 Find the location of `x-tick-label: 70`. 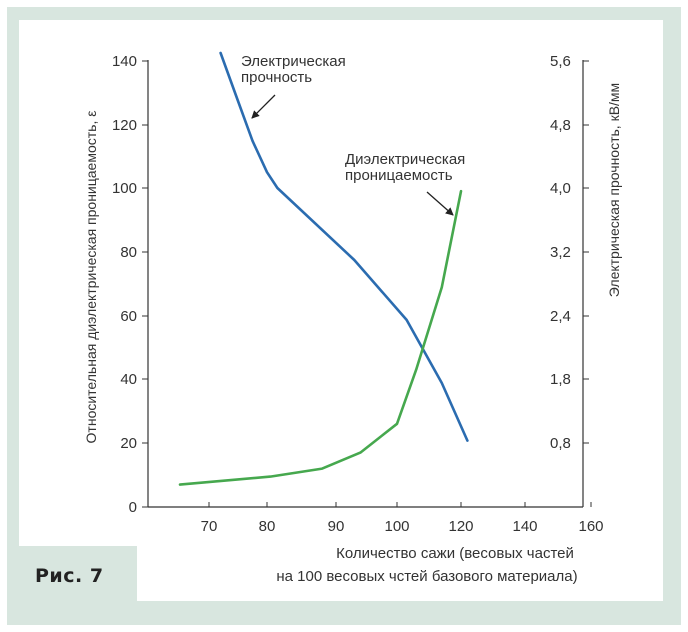

x-tick-label: 70 is located at coordinates (209, 526).